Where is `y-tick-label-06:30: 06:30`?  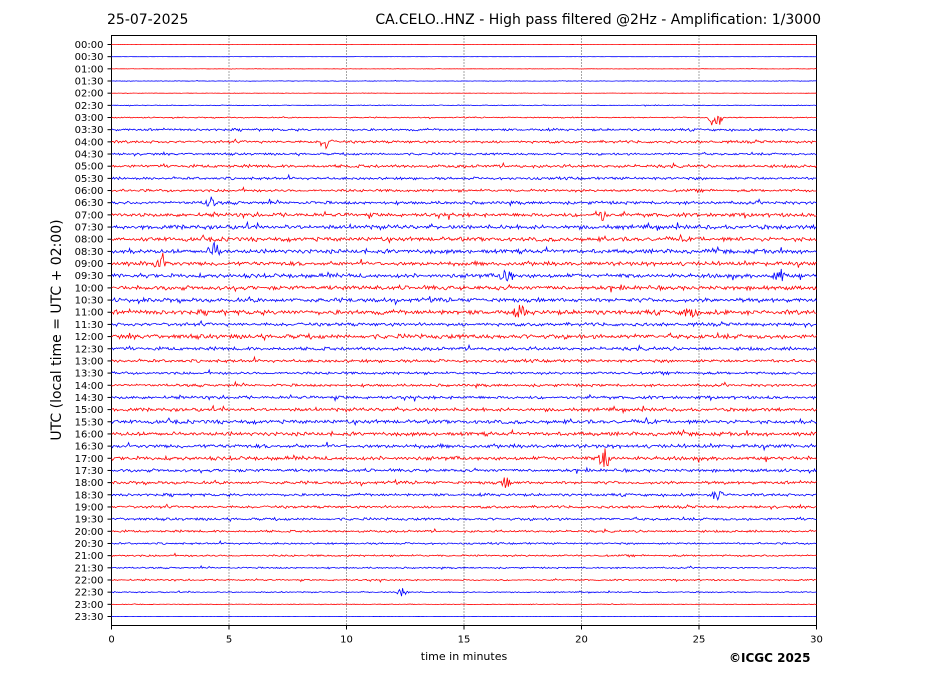
y-tick-label-06:30: 06:30 is located at coordinates (89, 203).